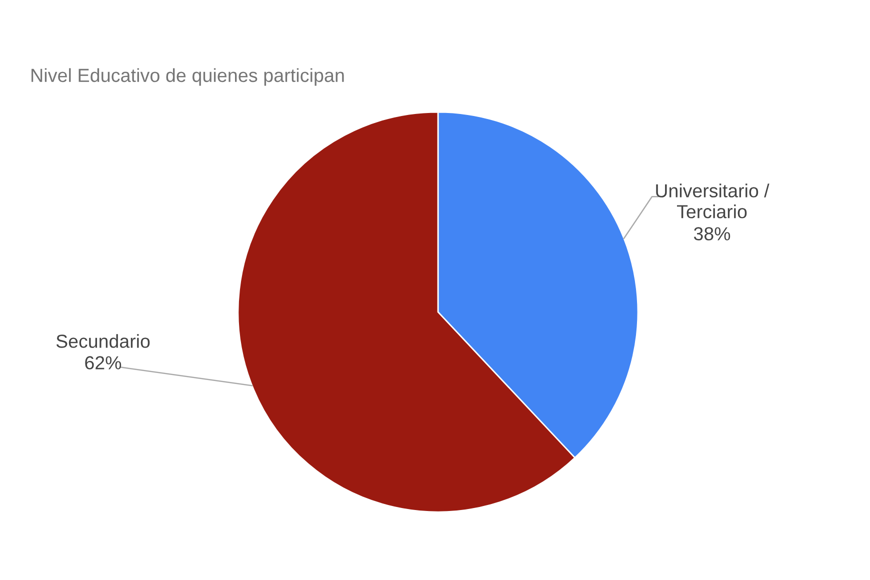  What do you see at coordinates (713, 201) in the screenshot?
I see `slice-label: Universitario / Terciario` at bounding box center [713, 201].